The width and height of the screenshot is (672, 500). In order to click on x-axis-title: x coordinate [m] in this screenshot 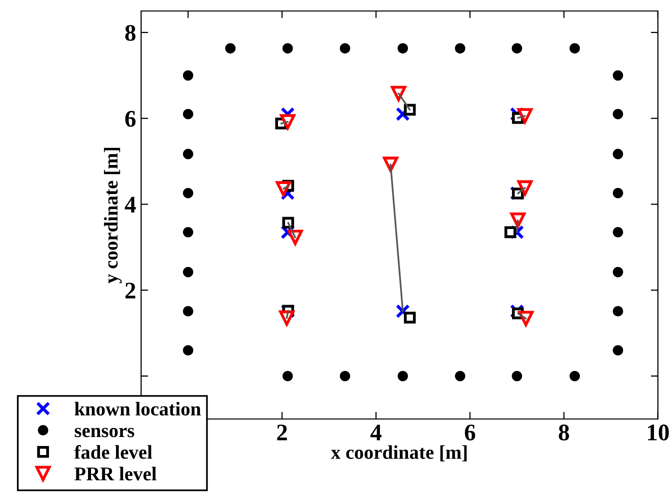, I will do `click(399, 453)`.